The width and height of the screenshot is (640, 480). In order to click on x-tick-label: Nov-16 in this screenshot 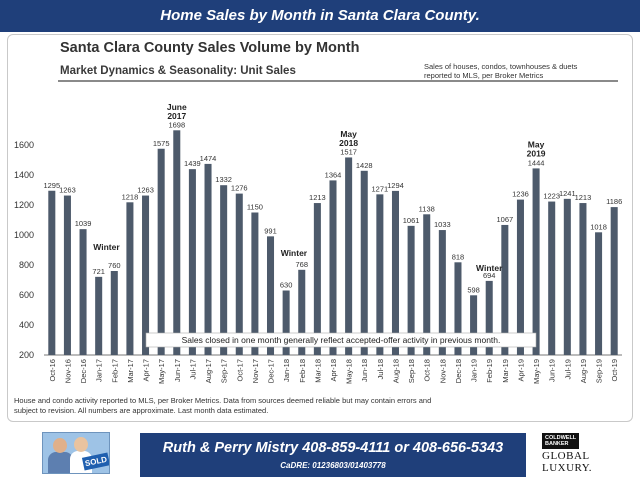, I will do `click(67, 371)`.